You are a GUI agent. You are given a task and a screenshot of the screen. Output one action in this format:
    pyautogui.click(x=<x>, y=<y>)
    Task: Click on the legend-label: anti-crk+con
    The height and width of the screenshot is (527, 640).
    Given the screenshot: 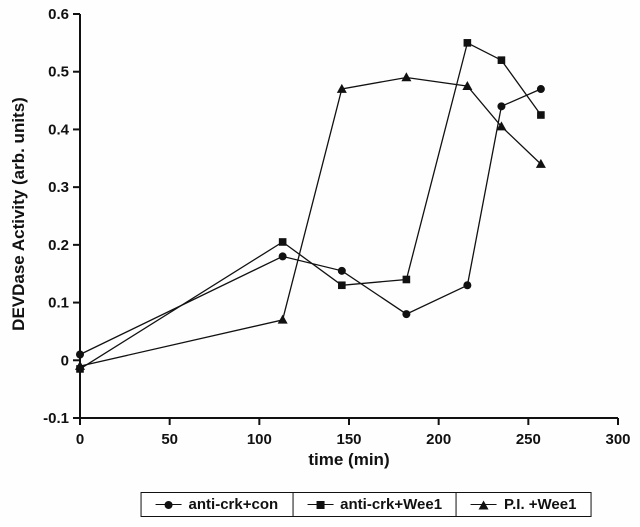 What is the action you would take?
    pyautogui.click(x=233, y=504)
    